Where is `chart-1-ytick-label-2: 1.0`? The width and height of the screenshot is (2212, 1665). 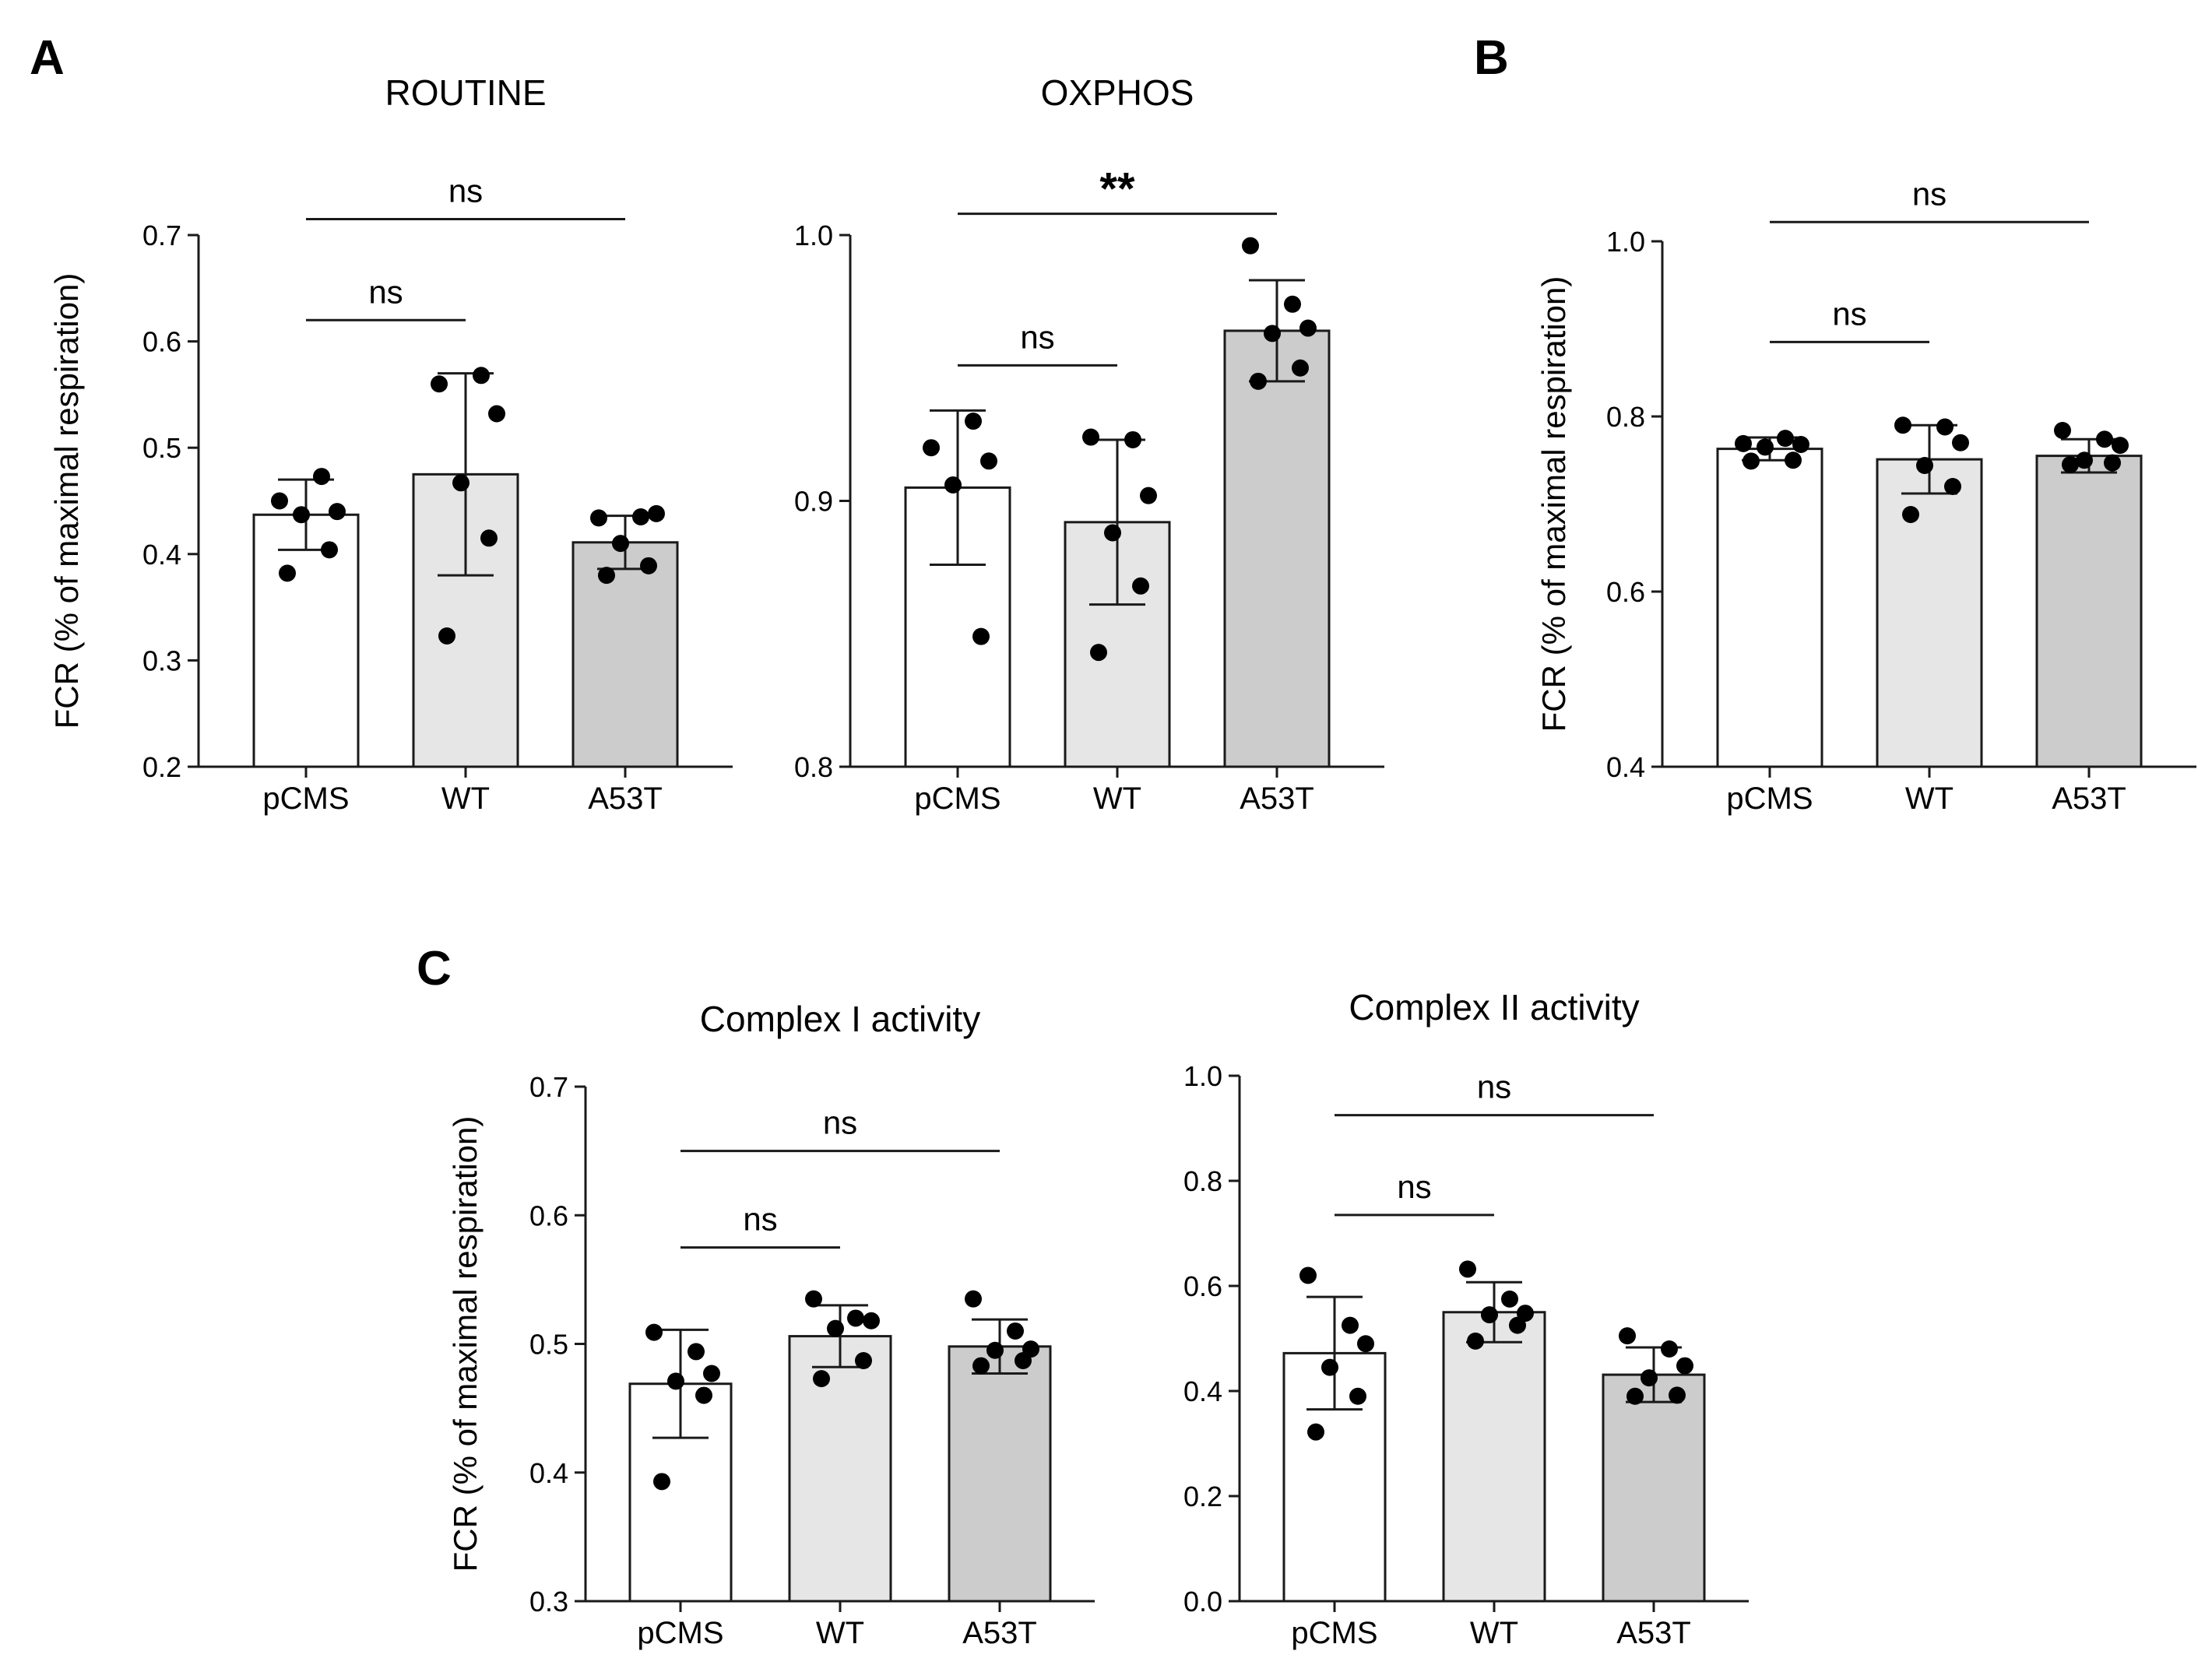
chart-1-ytick-label-2: 1.0 is located at coordinates (813, 235).